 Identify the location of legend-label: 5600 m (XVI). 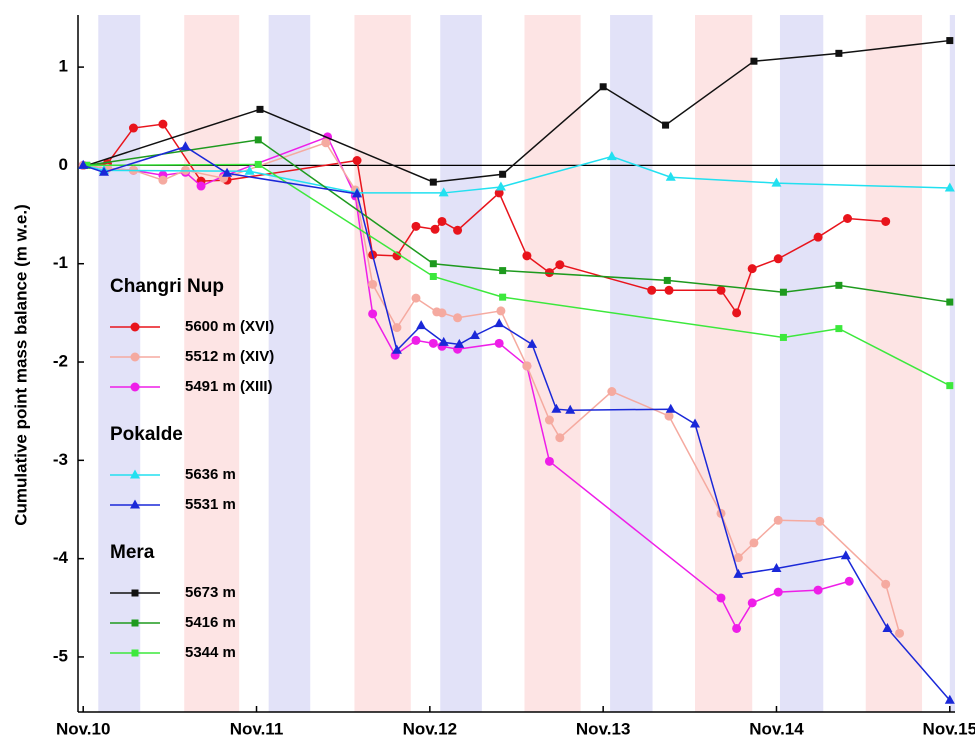
(229, 326).